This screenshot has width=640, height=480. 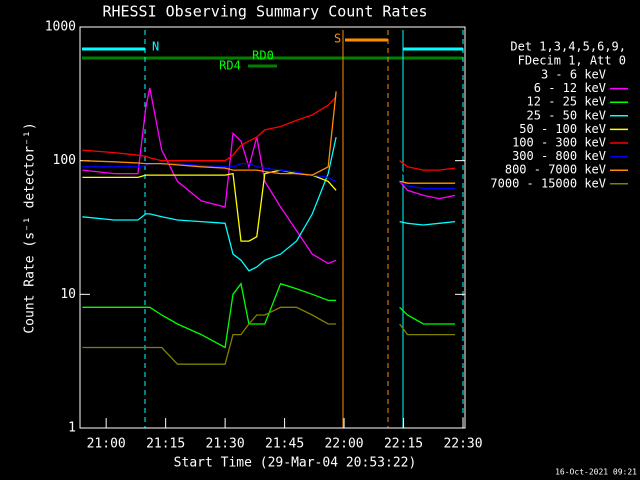 What do you see at coordinates (72, 428) in the screenshot?
I see `y-tick-label: 1` at bounding box center [72, 428].